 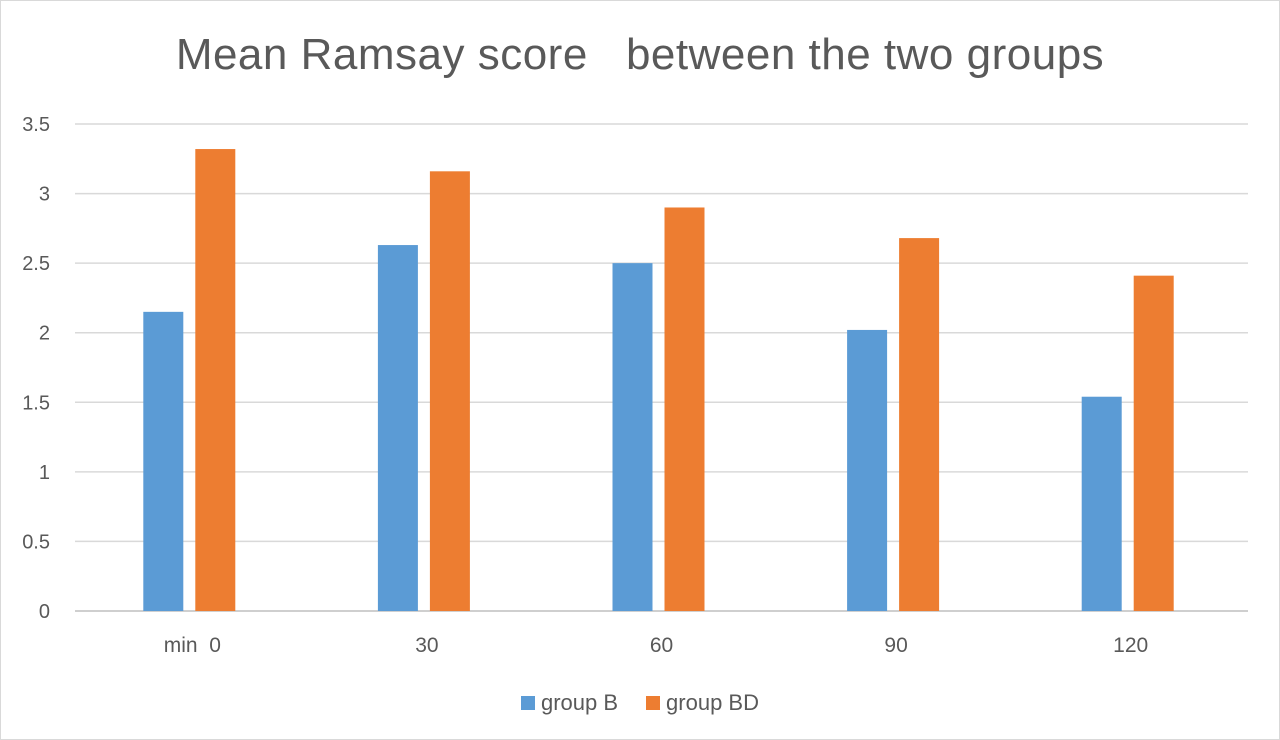 What do you see at coordinates (192, 645) in the screenshot?
I see `x-tick-label: min 0` at bounding box center [192, 645].